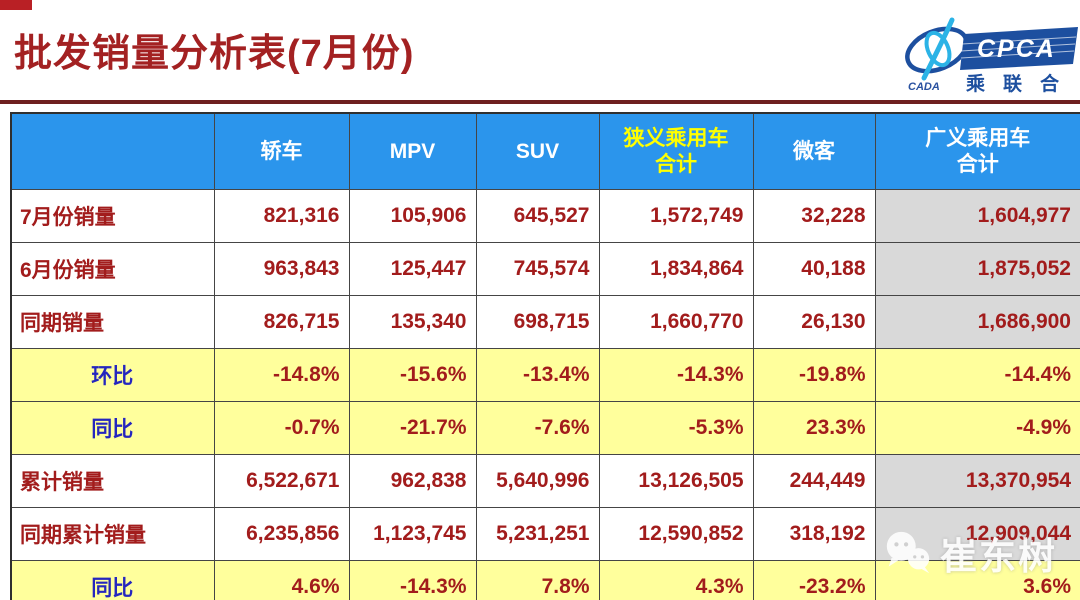  What do you see at coordinates (814, 269) in the screenshot?
I see `cell: 40,188` at bounding box center [814, 269].